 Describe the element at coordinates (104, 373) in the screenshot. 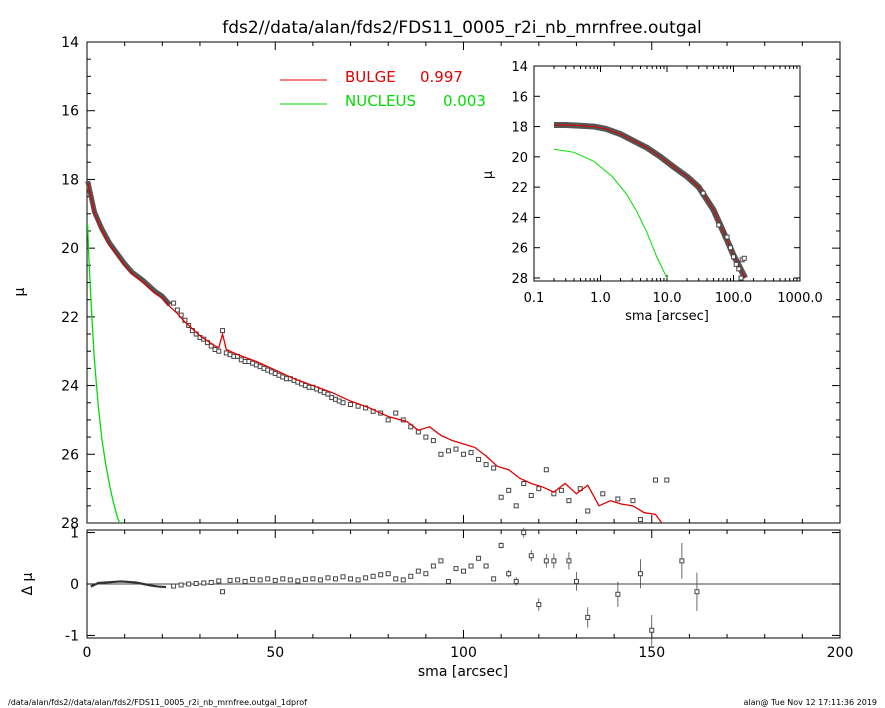

I see `nucleus-model-line` at that location.